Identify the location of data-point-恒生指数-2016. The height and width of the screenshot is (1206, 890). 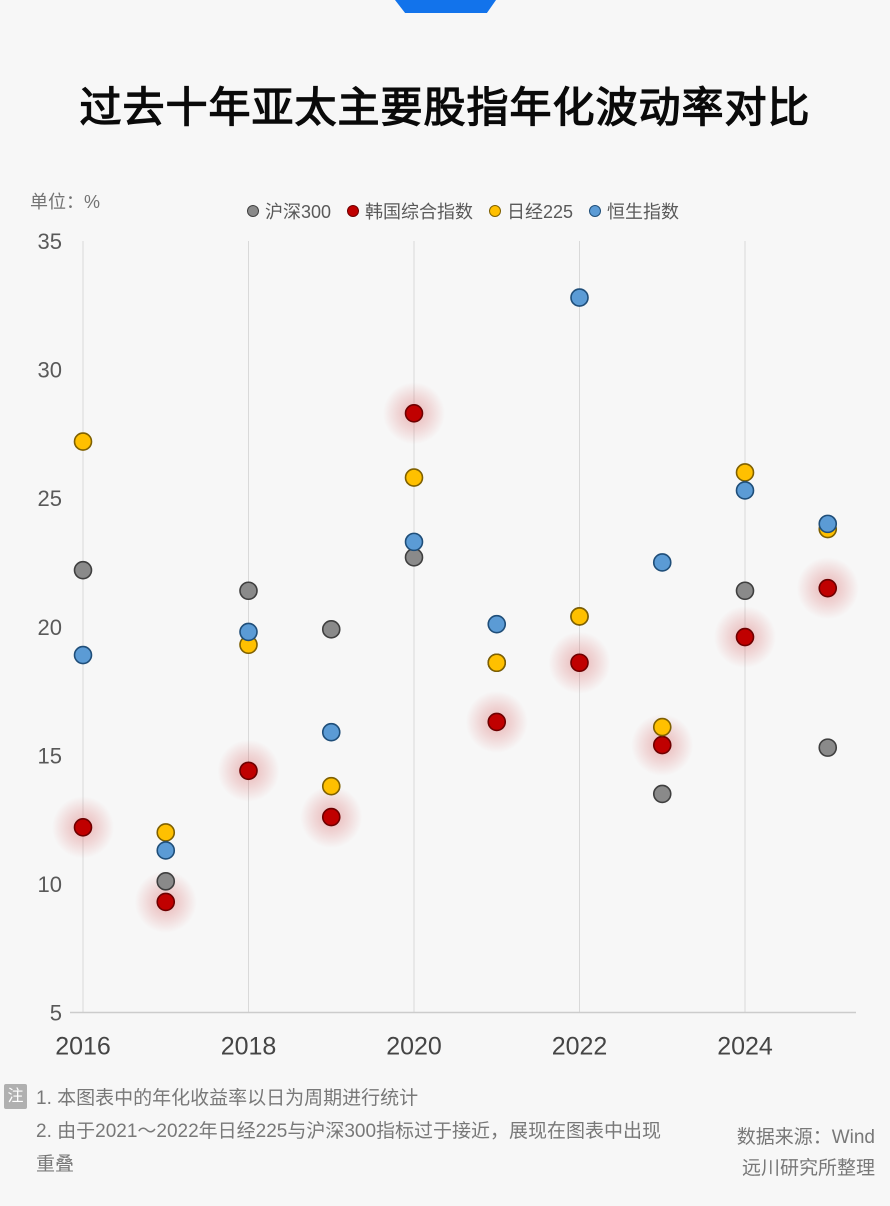
(83, 655).